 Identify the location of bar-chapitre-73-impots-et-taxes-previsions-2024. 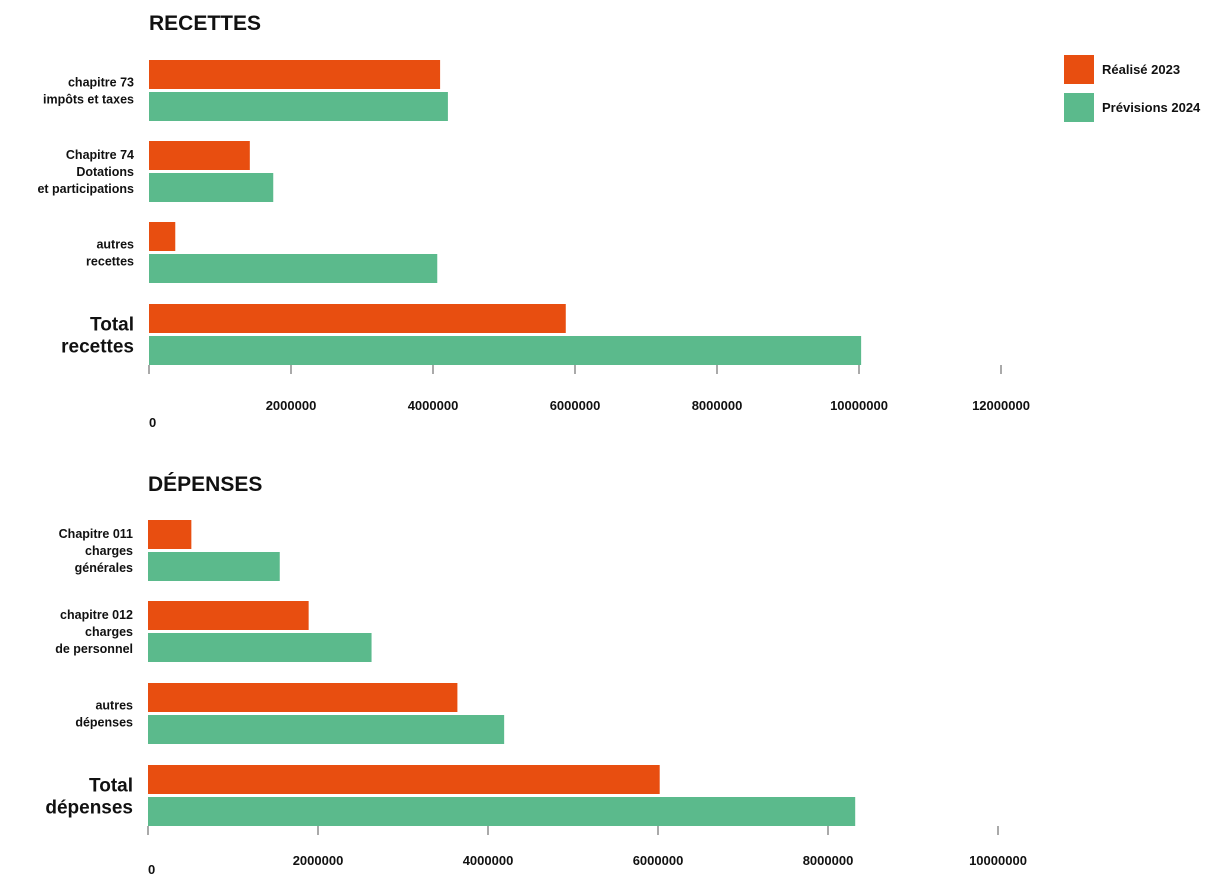
(298, 106).